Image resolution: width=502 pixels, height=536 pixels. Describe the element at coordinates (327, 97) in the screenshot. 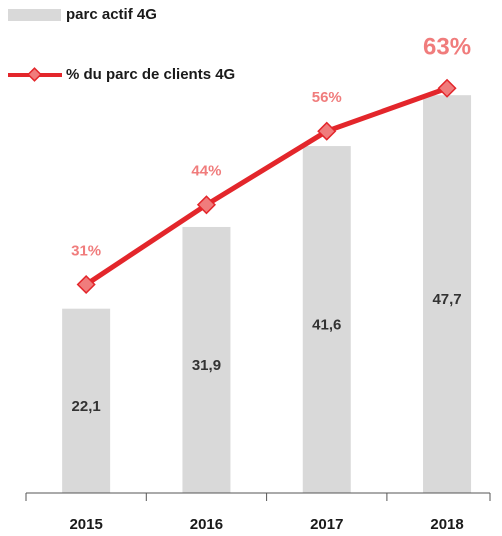

I see `line-value-label: 56%` at that location.